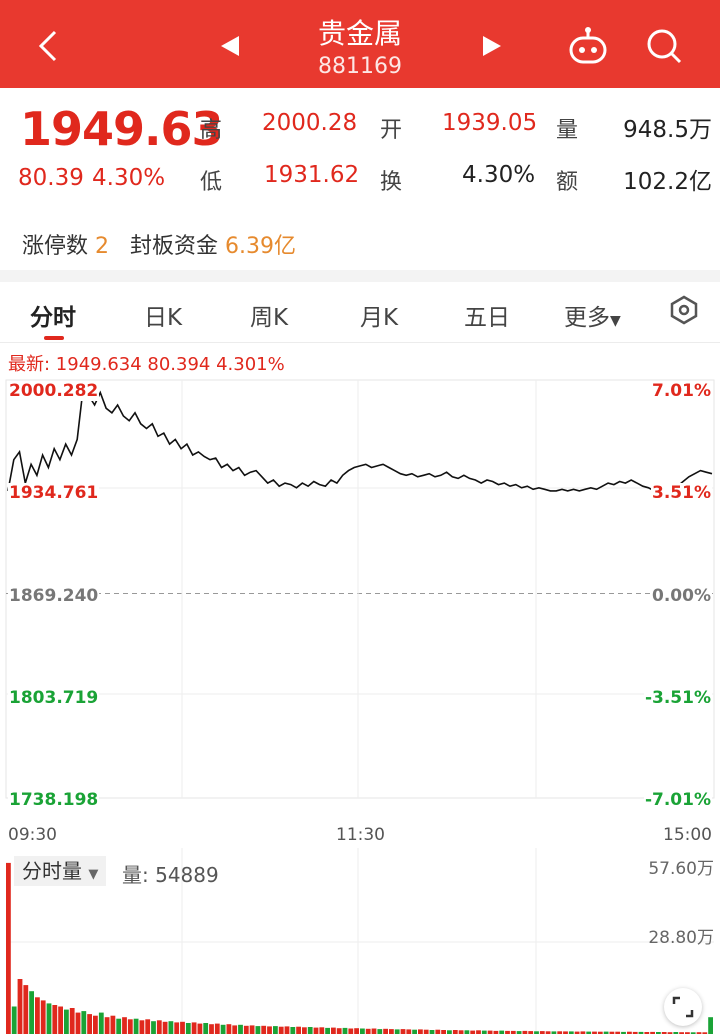 The height and width of the screenshot is (1034, 720). I want to click on y-left-label-1: 2000.282, so click(54, 391).